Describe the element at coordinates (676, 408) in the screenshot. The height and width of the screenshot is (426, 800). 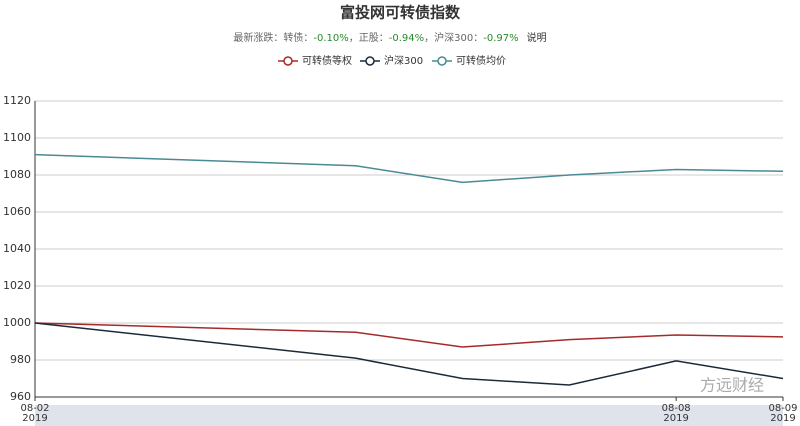
I see `x-tick-label-line: 08-08` at that location.